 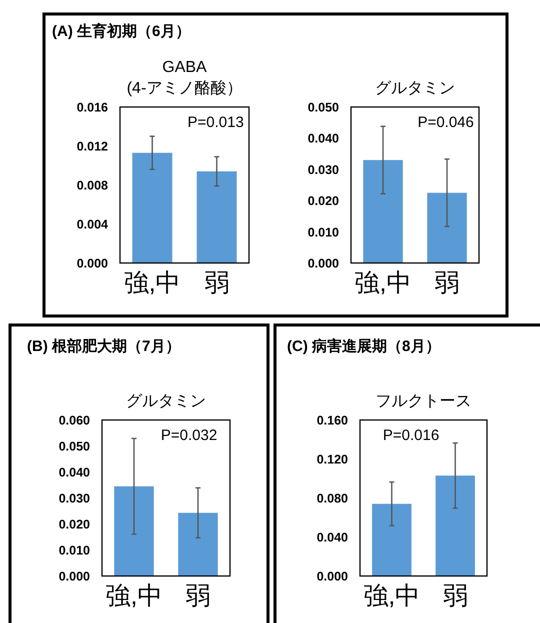 What do you see at coordinates (189, 435) in the screenshot?
I see `annotation: P=0.032` at bounding box center [189, 435].